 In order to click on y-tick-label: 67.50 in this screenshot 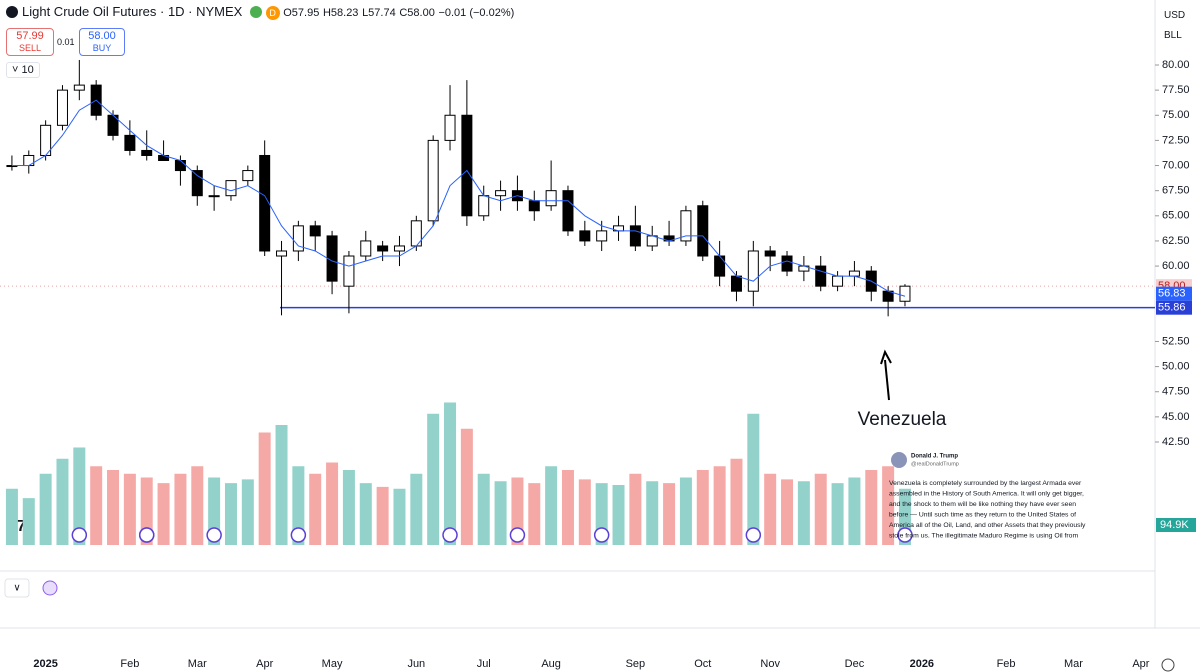, I will do `click(1176, 191)`.